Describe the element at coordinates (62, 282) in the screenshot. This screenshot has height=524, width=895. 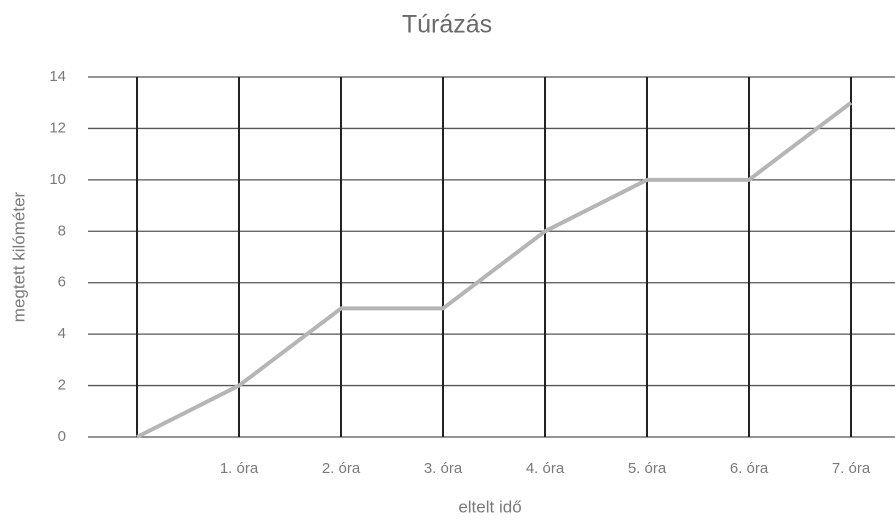
I see `y-tick-label: 6` at that location.